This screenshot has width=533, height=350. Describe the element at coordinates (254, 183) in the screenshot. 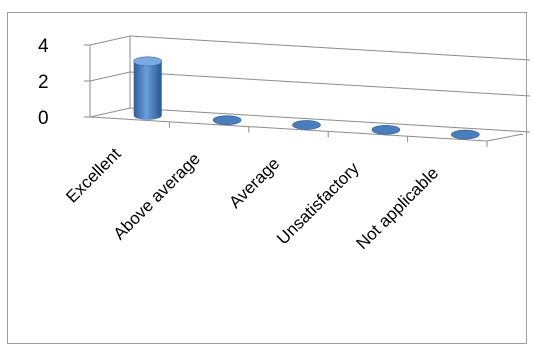

I see `x-tick-label: Average` at that location.